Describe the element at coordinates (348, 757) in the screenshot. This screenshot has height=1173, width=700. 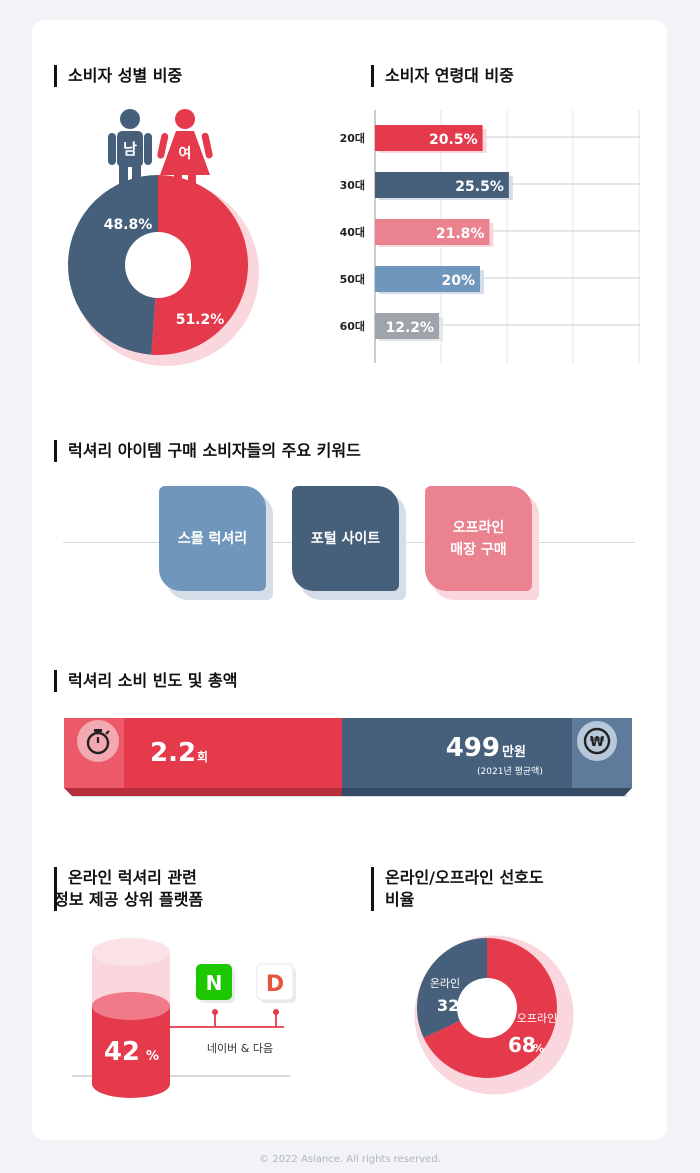
I see `frequency-bar: 2.2 회 499 만원 (2021년 평균액) ₩` at that location.